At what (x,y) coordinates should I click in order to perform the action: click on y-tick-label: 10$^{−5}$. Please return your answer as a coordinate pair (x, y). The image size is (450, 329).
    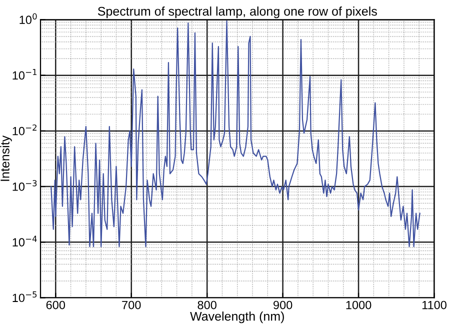
    Looking at the image, I should click on (24, 296).